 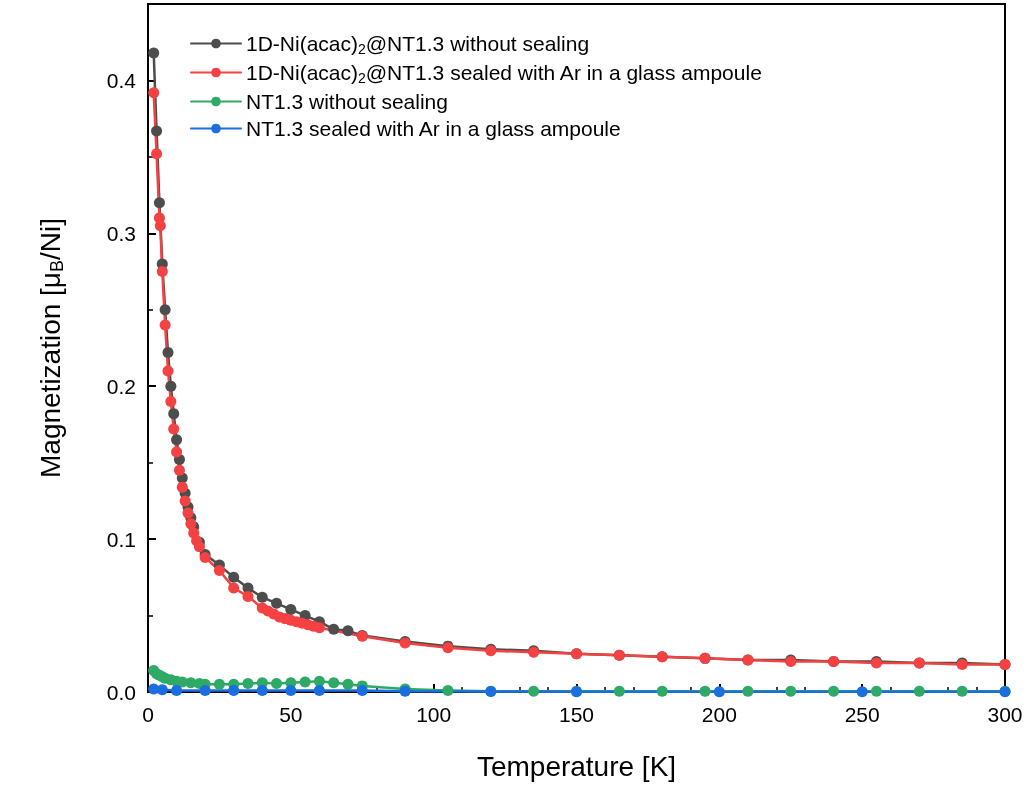 What do you see at coordinates (291, 714) in the screenshot?
I see `x-tick-label: 50` at bounding box center [291, 714].